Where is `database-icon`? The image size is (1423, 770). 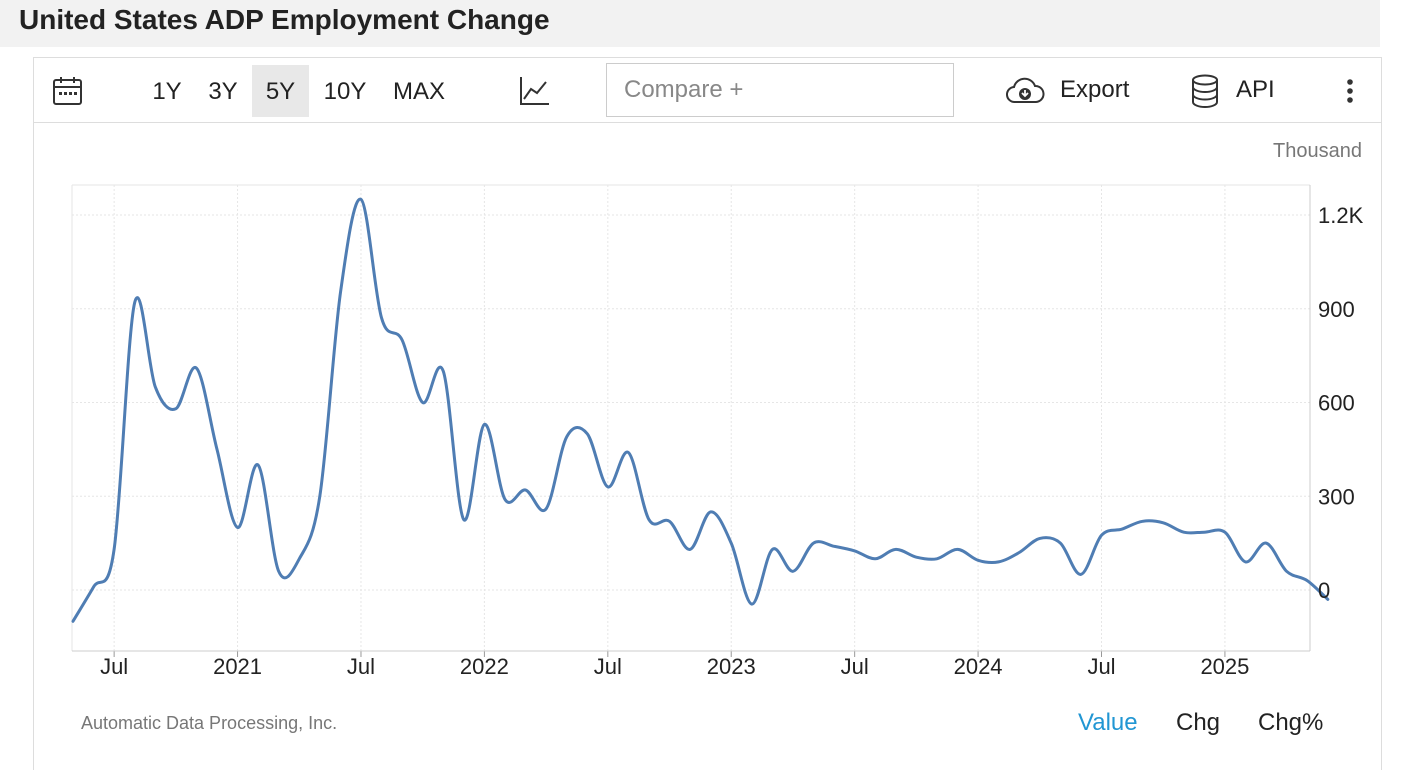 database-icon is located at coordinates (1205, 91).